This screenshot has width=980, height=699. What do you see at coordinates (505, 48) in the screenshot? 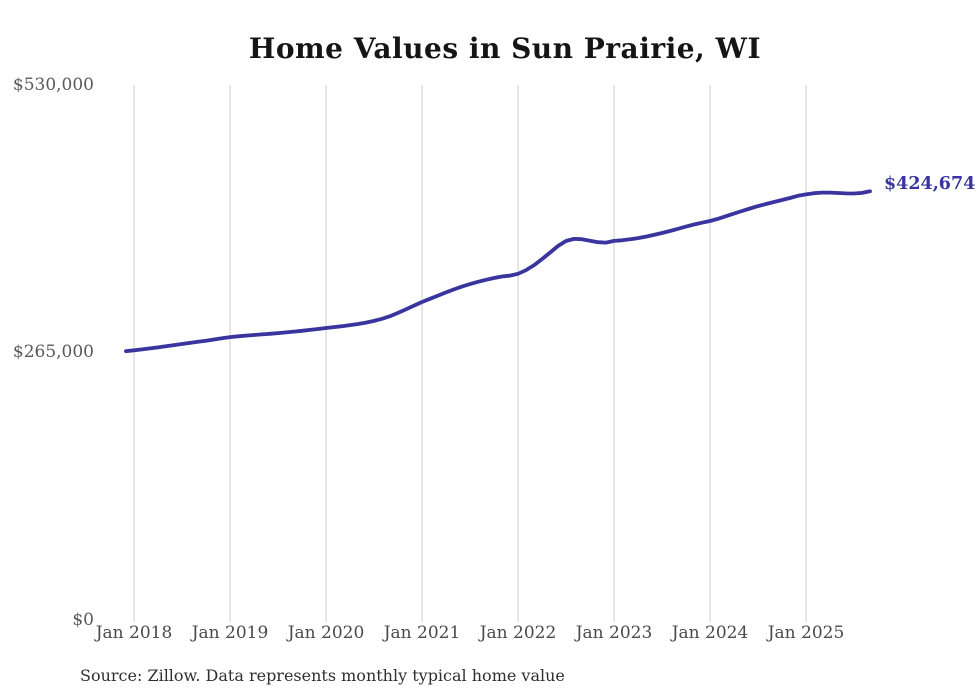
I see `chart-title: Home Values in Sun Prairie, WI` at bounding box center [505, 48].